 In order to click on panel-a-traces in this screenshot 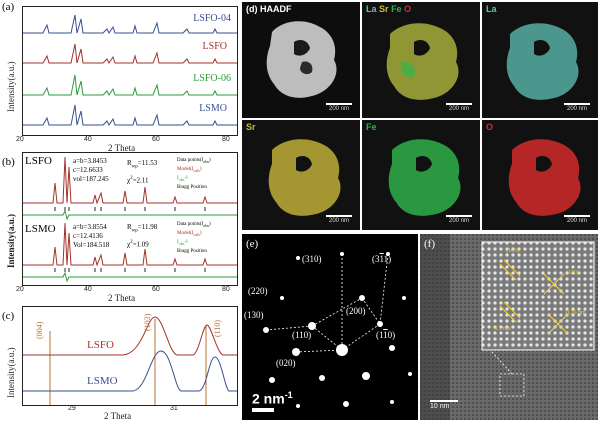, I will do `click(130, 70)`.